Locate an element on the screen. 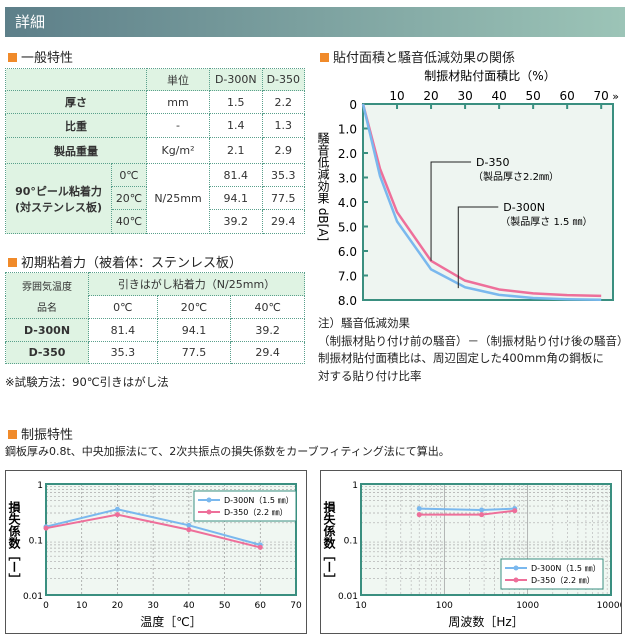 This screenshot has height=638, width=629. col-d350: D-350 is located at coordinates (283, 79).